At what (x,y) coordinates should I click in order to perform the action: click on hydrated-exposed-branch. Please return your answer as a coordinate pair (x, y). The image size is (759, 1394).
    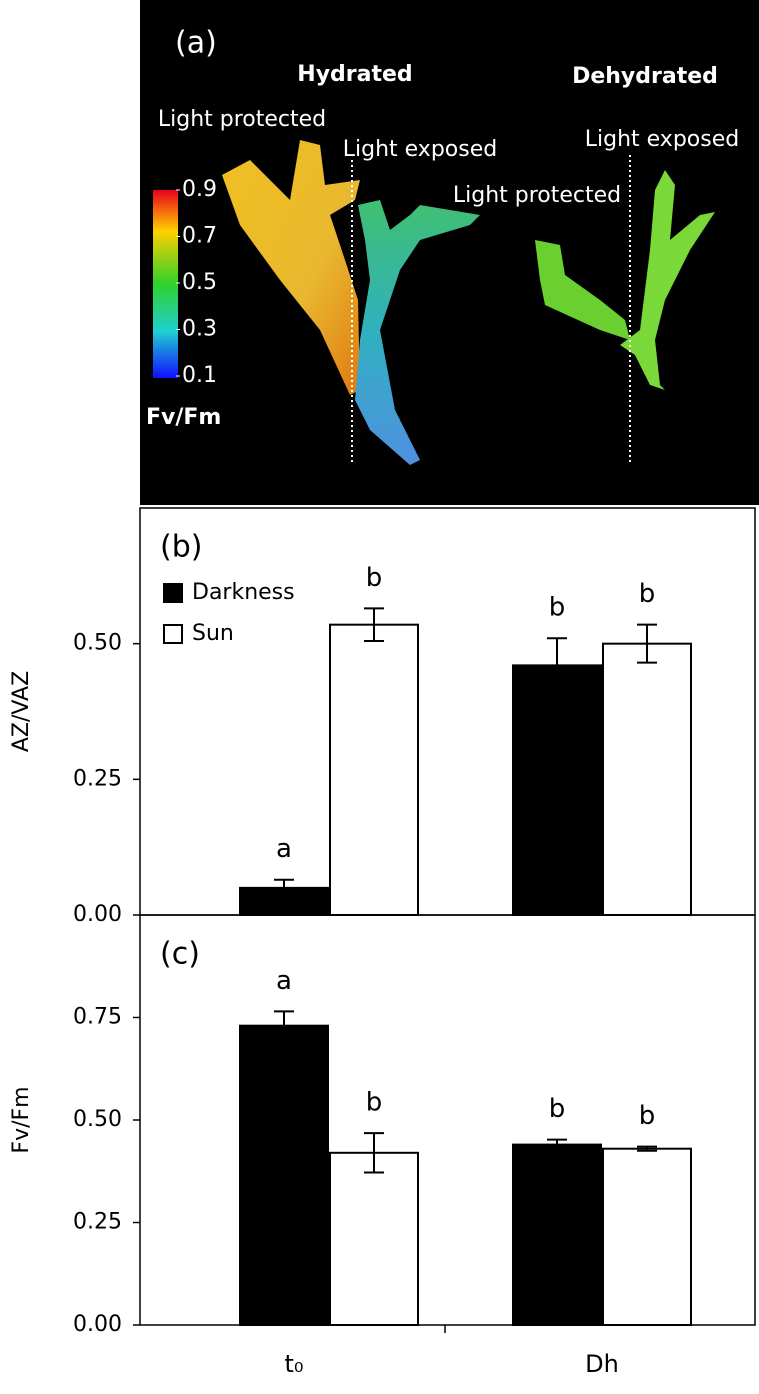
    Looking at the image, I should click on (417, 332).